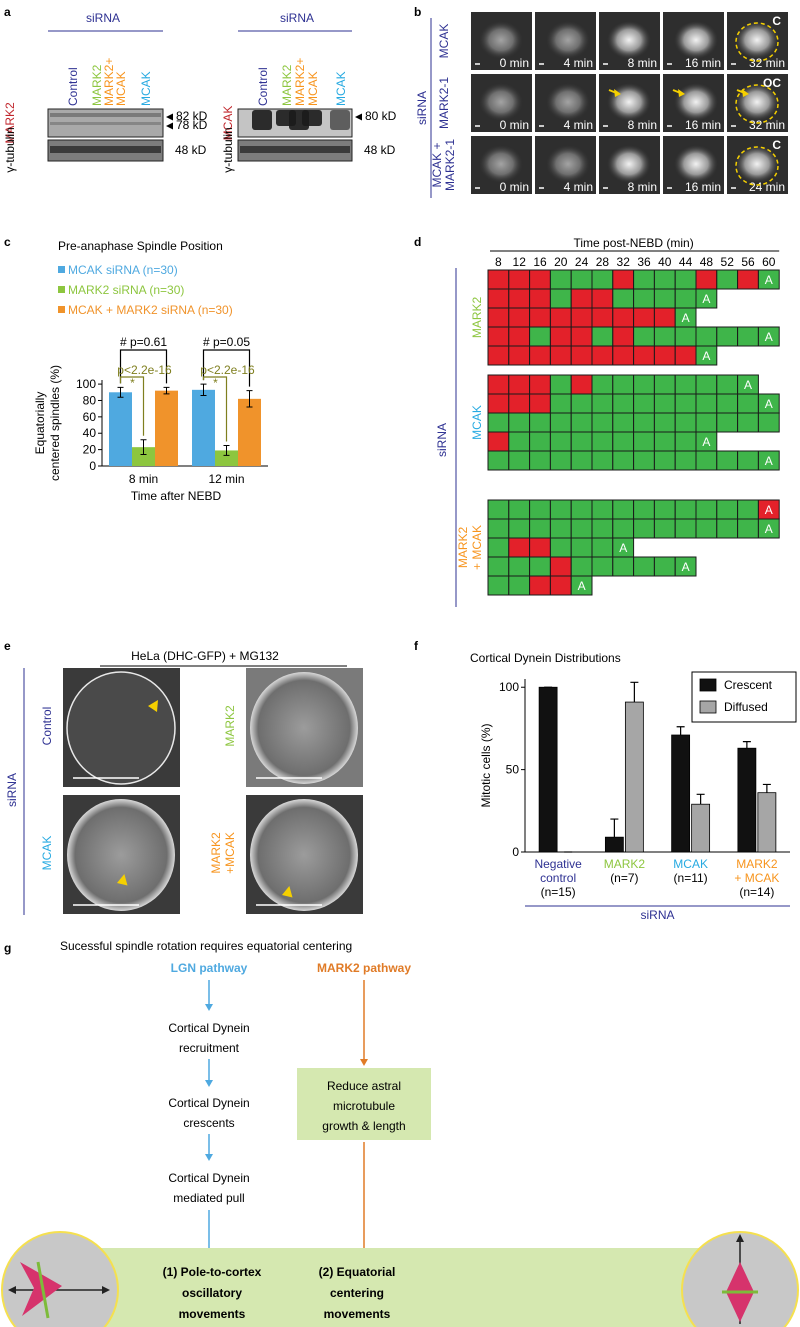 The height and width of the screenshot is (1327, 800). Describe the element at coordinates (400, 1287) in the screenshot. I see `outcome-band` at that location.